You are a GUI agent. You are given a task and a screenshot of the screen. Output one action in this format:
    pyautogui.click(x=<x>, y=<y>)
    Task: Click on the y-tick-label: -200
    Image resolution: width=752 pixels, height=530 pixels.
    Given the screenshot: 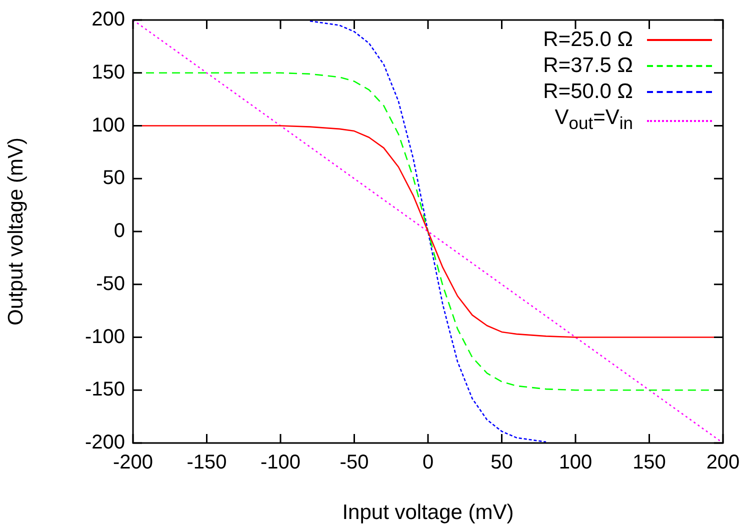 What is the action you would take?
    pyautogui.click(x=104, y=443)
    